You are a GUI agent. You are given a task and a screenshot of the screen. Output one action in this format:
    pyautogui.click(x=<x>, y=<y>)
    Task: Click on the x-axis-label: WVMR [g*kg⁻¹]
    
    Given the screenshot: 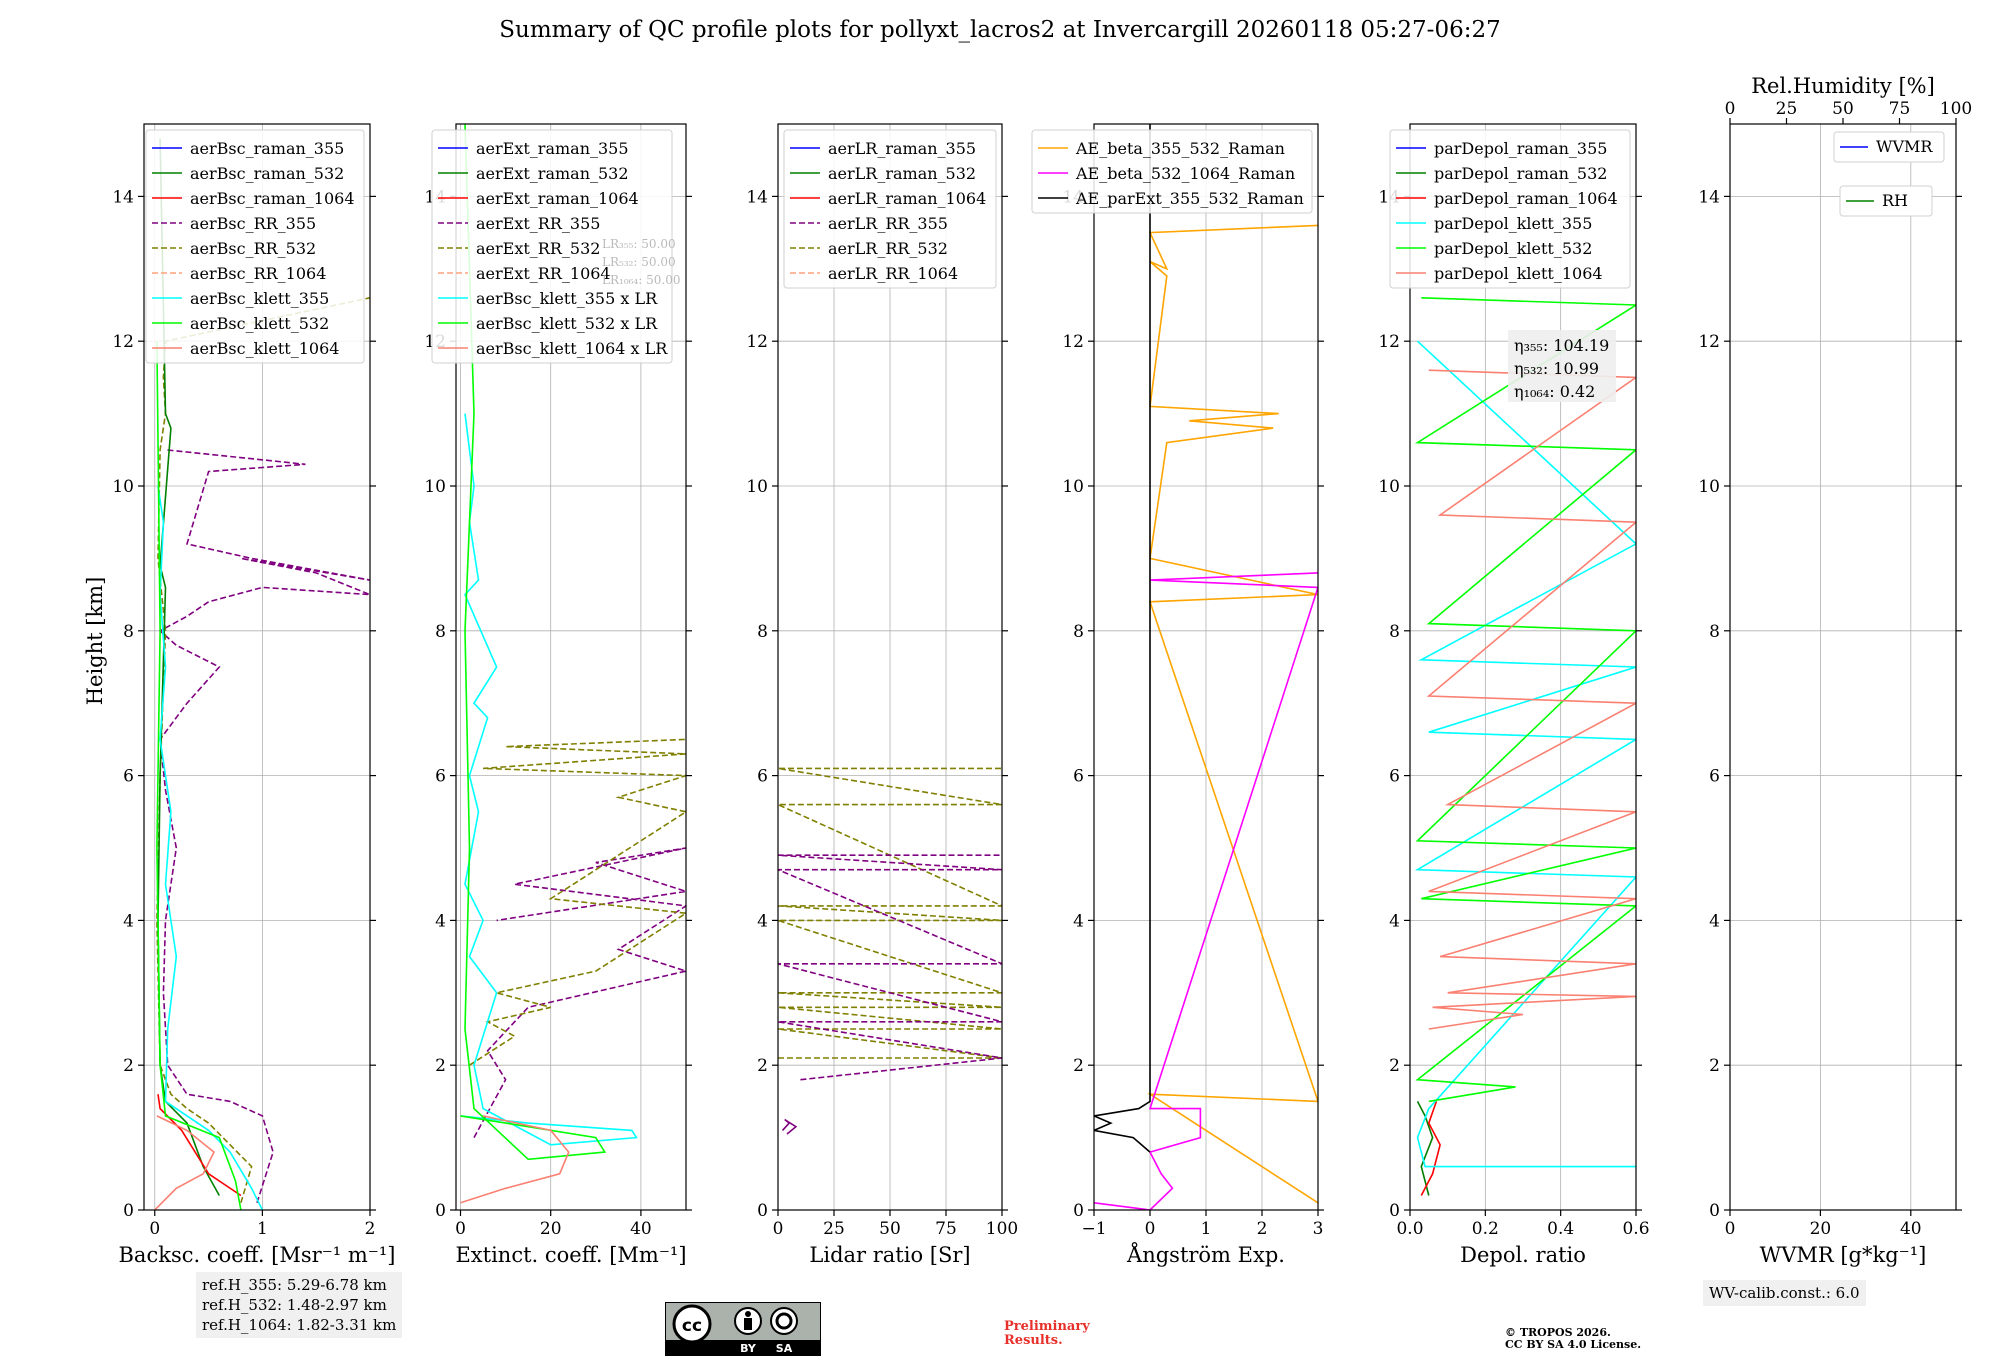 What is the action you would take?
    pyautogui.click(x=1843, y=1255)
    